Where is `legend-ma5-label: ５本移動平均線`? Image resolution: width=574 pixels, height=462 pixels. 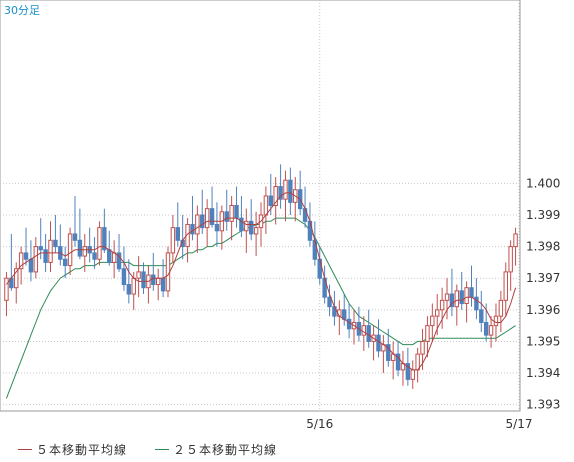 legend-ma5-label: ５本移動平均線 is located at coordinates (82, 450).